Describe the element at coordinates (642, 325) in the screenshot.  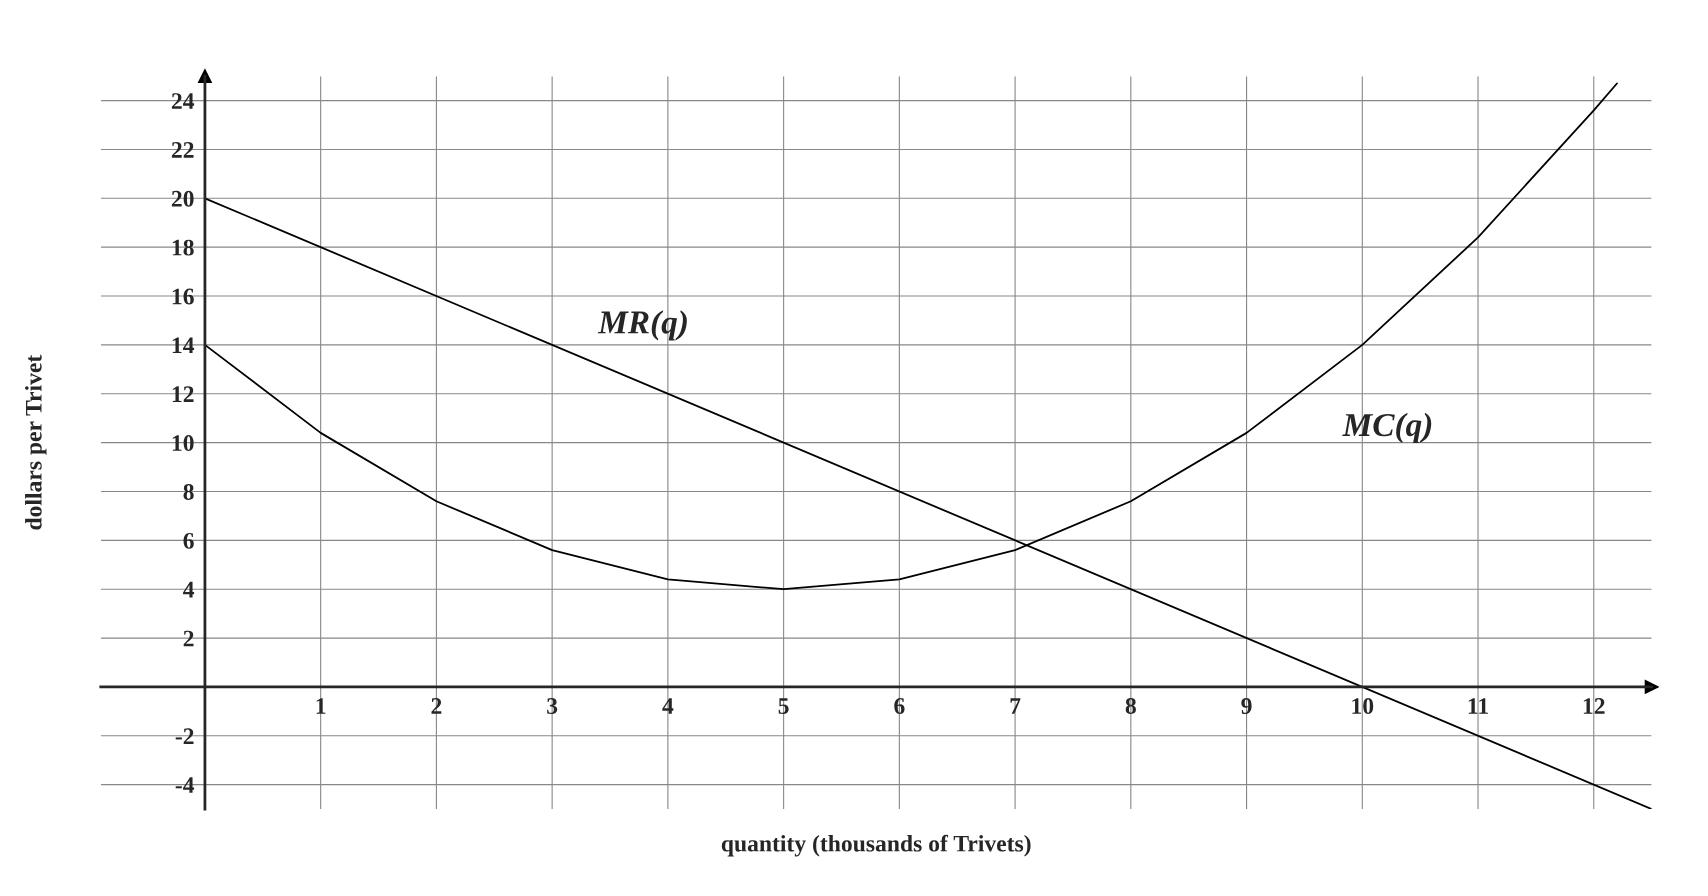
I see `series-label: MR(q)` at that location.